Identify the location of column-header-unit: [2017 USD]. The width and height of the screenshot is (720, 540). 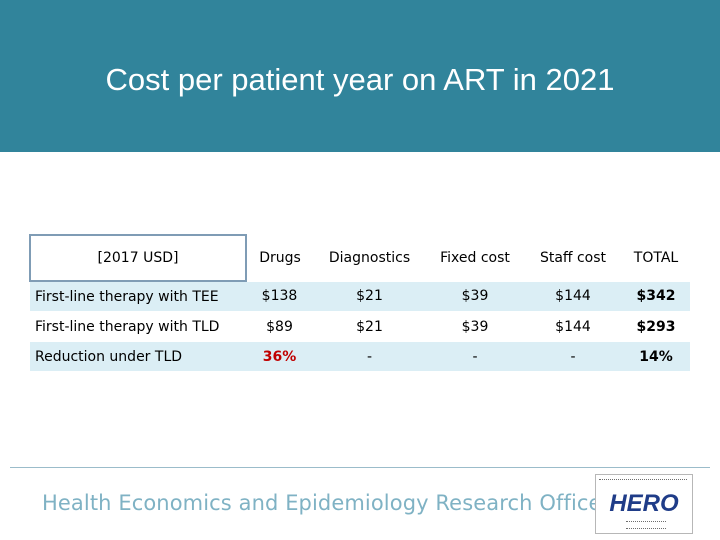
(138, 258).